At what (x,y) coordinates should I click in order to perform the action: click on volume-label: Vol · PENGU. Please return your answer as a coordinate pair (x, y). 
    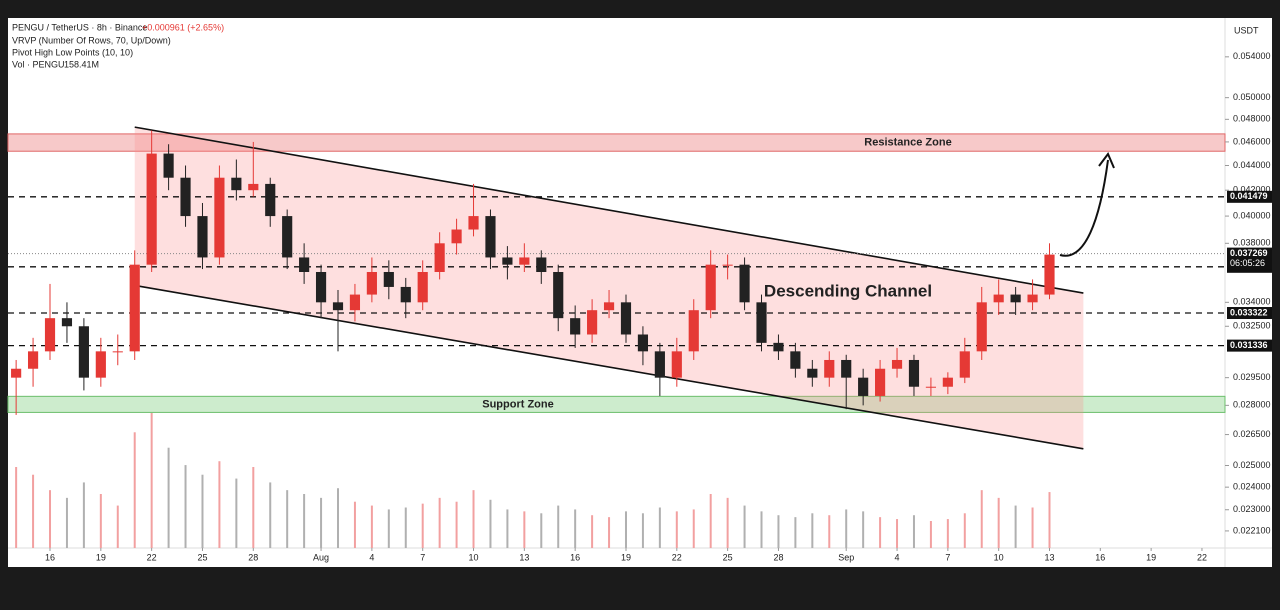
    Looking at the image, I should click on (38, 64).